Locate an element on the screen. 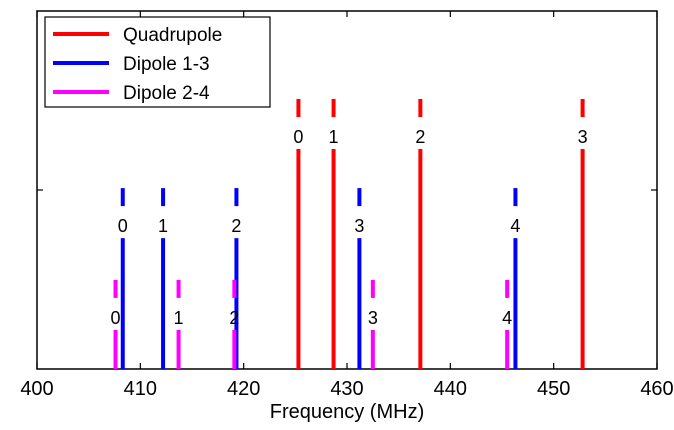  legend-entry: Dipole 2-4 is located at coordinates (166, 93).